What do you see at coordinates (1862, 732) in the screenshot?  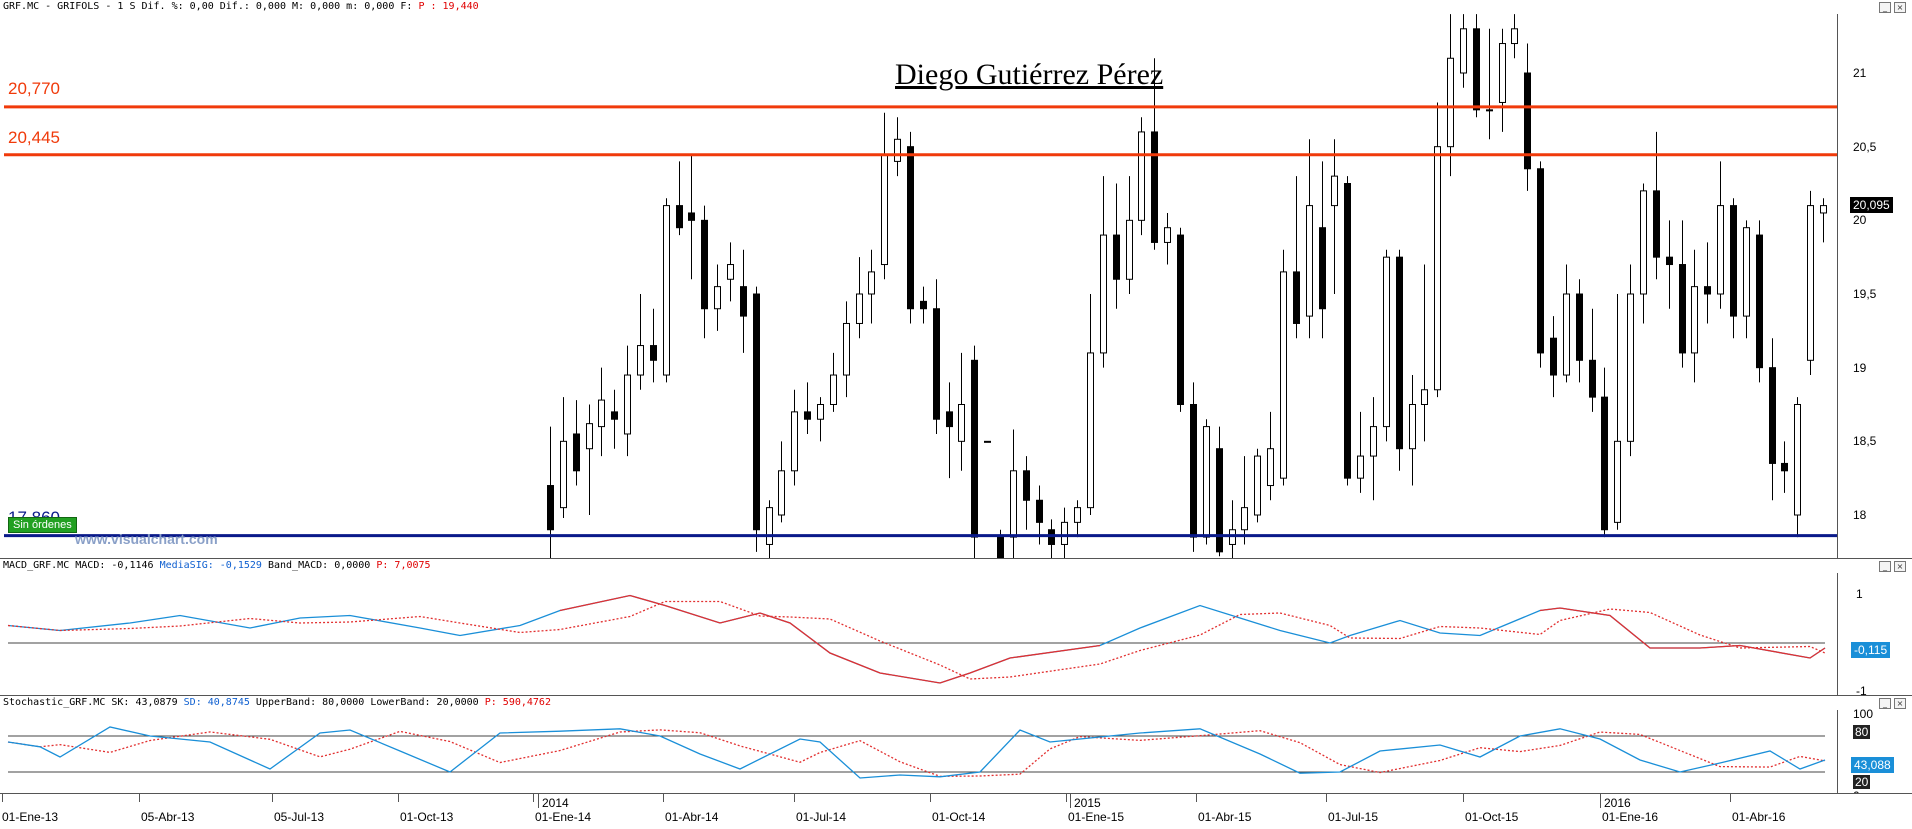 I see `stoch-tick-80: 80` at bounding box center [1862, 732].